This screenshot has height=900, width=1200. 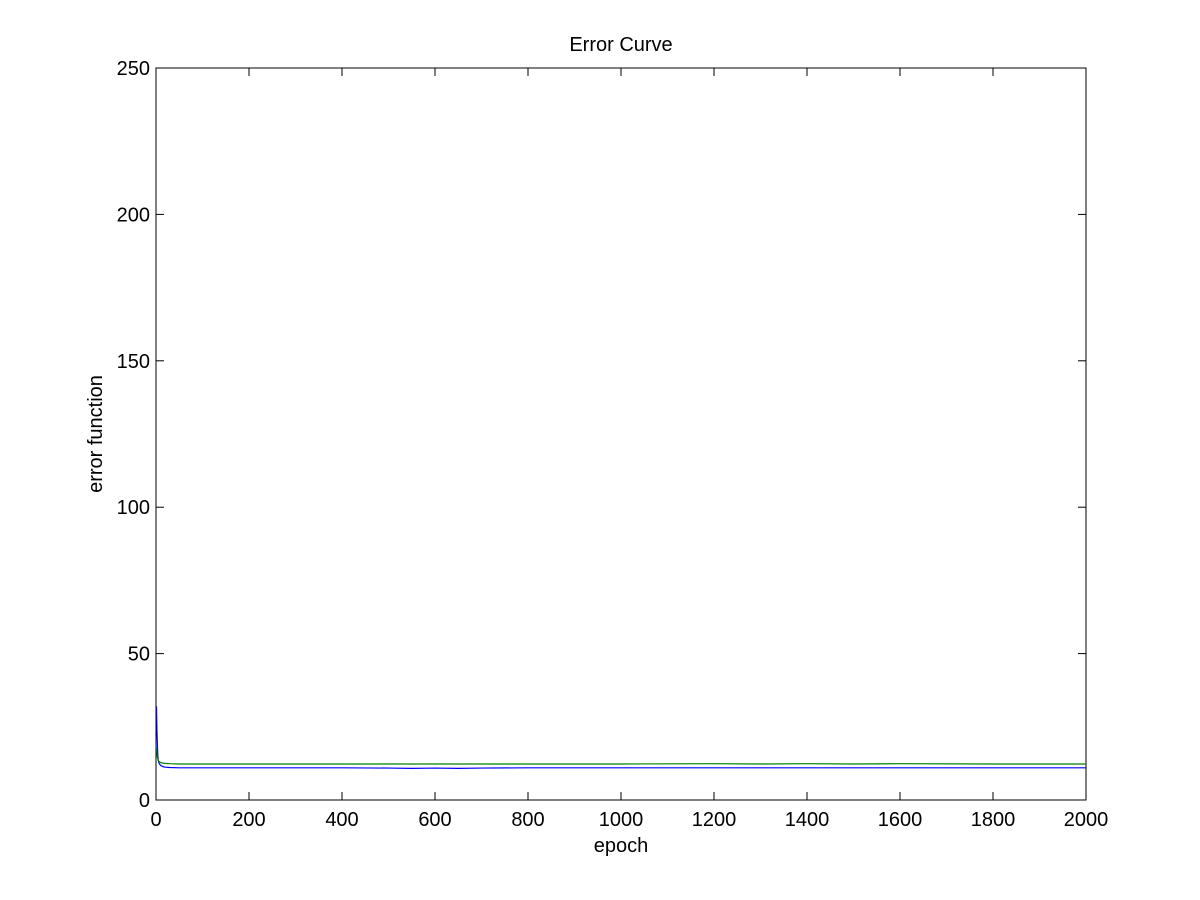 What do you see at coordinates (900, 820) in the screenshot?
I see `x-tick-label: 1600` at bounding box center [900, 820].